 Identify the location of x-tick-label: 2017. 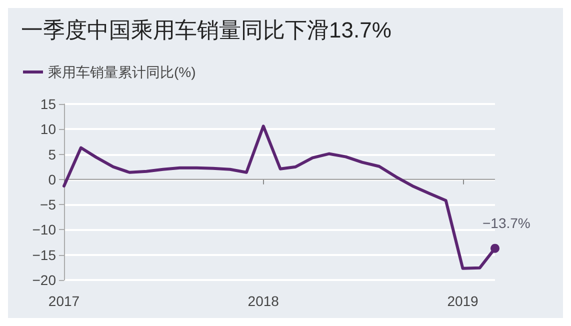
(64, 301).